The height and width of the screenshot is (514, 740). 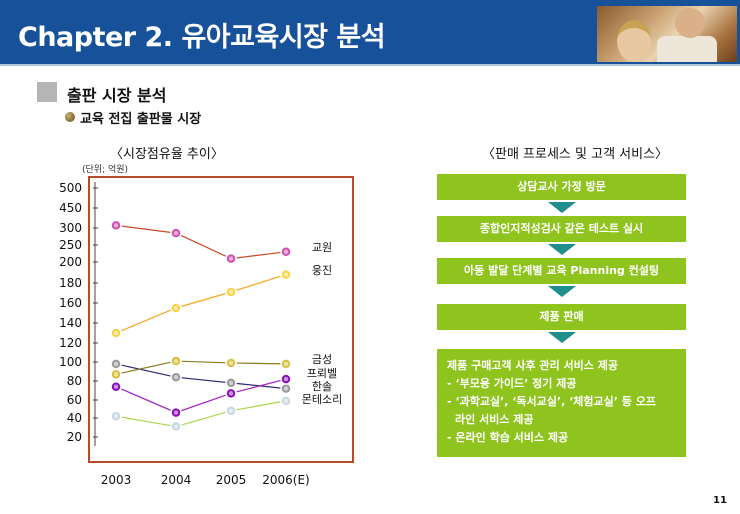 What do you see at coordinates (634, 41) in the screenshot?
I see `photo-child-head` at bounding box center [634, 41].